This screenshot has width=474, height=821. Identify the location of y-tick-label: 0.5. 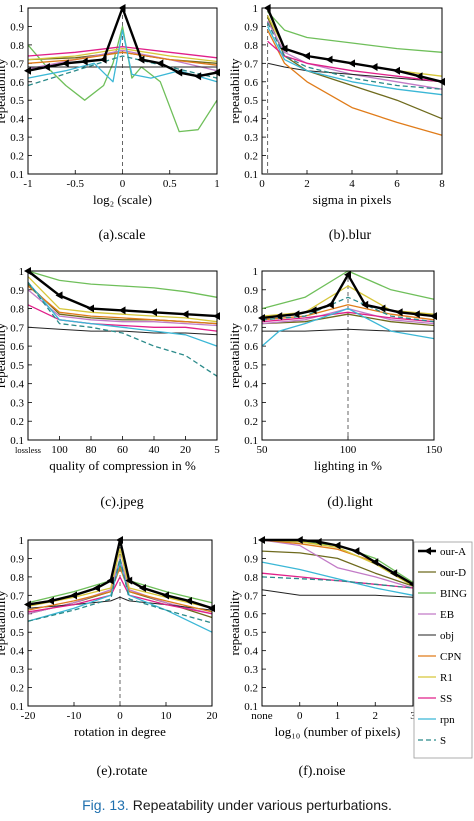
(251, 101).